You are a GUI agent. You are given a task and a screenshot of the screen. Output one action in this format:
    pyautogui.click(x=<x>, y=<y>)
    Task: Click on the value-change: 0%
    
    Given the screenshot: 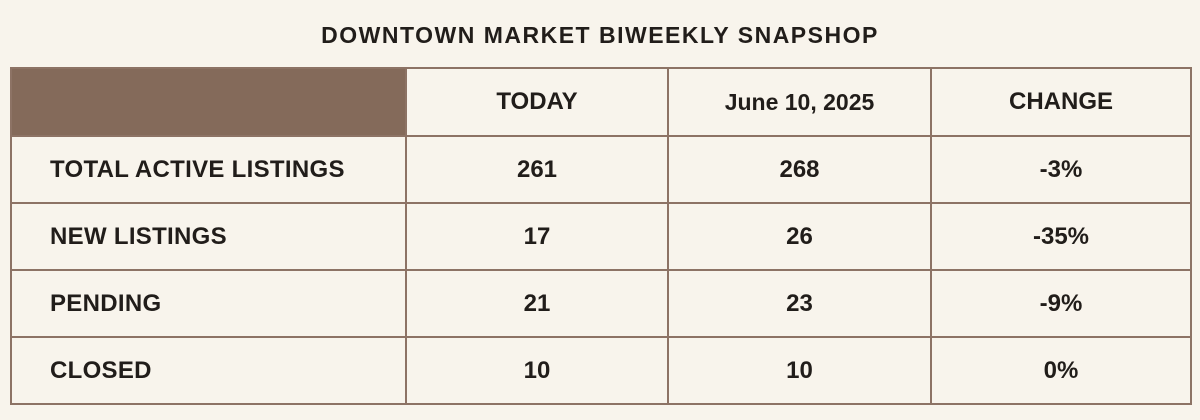 What is the action you would take?
    pyautogui.click(x=1061, y=370)
    